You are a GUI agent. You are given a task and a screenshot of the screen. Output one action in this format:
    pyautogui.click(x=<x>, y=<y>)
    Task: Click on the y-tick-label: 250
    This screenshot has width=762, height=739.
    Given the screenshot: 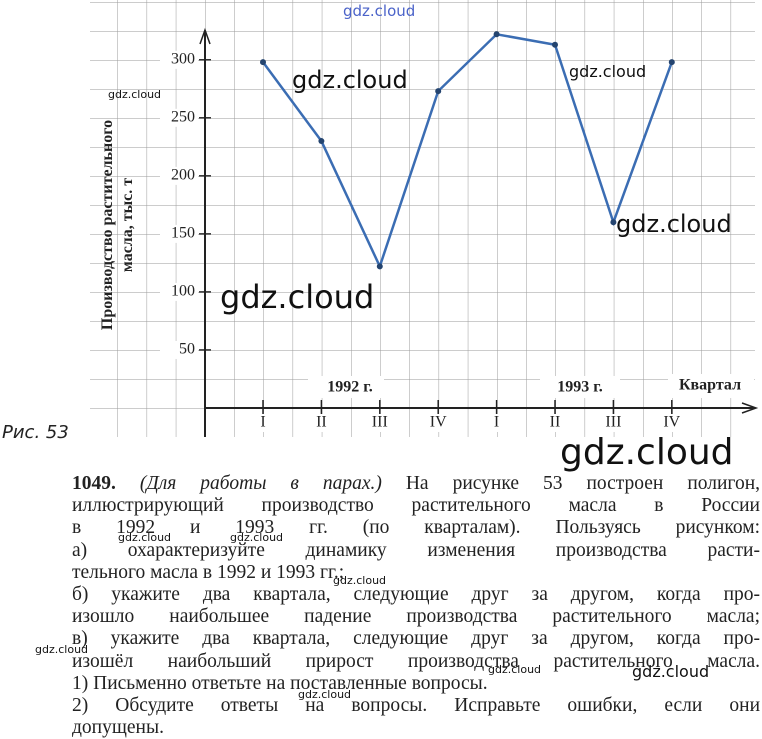 What is the action you would take?
    pyautogui.click(x=183, y=117)
    